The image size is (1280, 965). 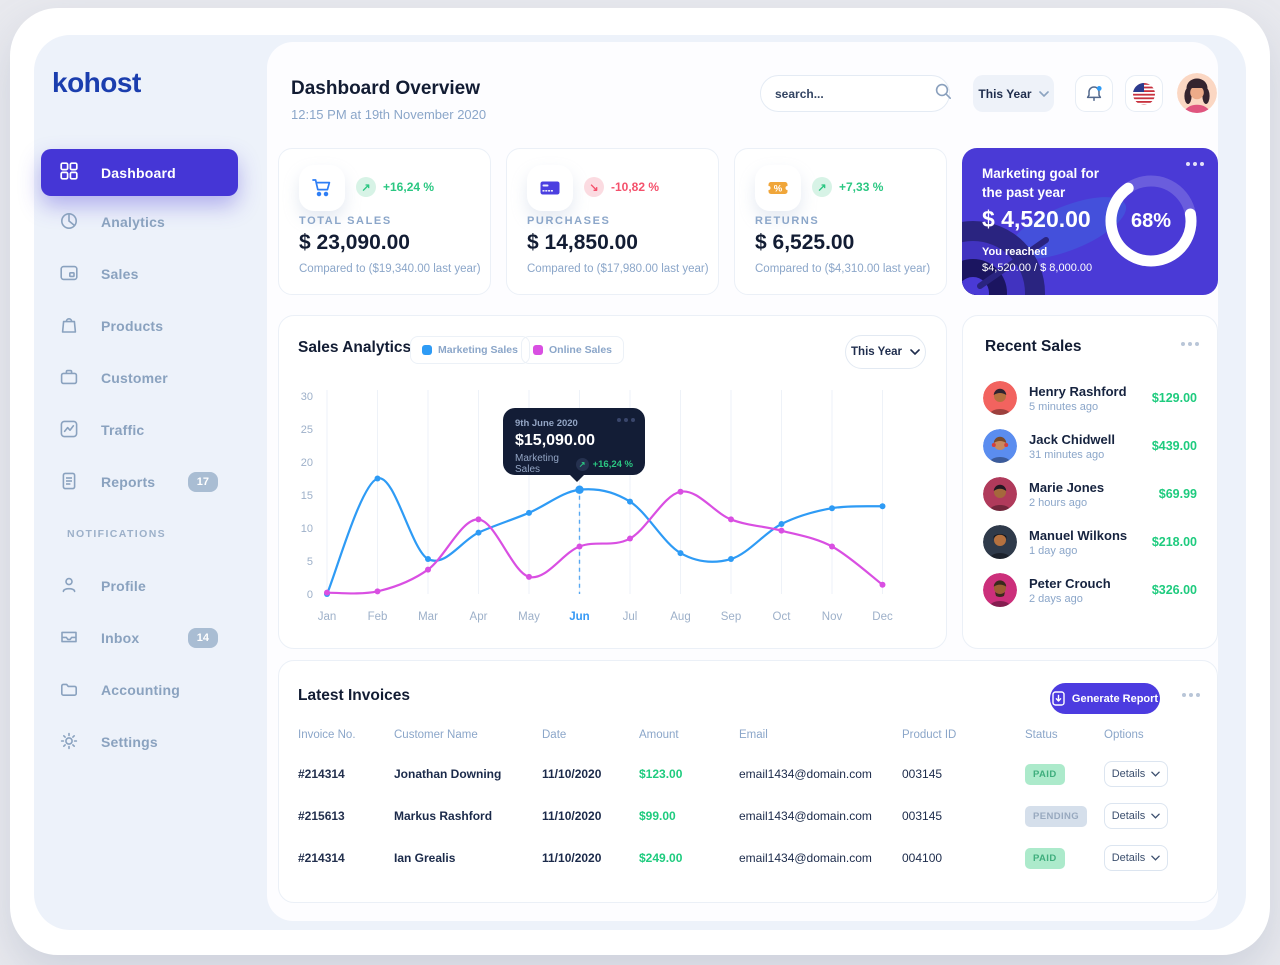 I want to click on search-bar, so click(x=855, y=93).